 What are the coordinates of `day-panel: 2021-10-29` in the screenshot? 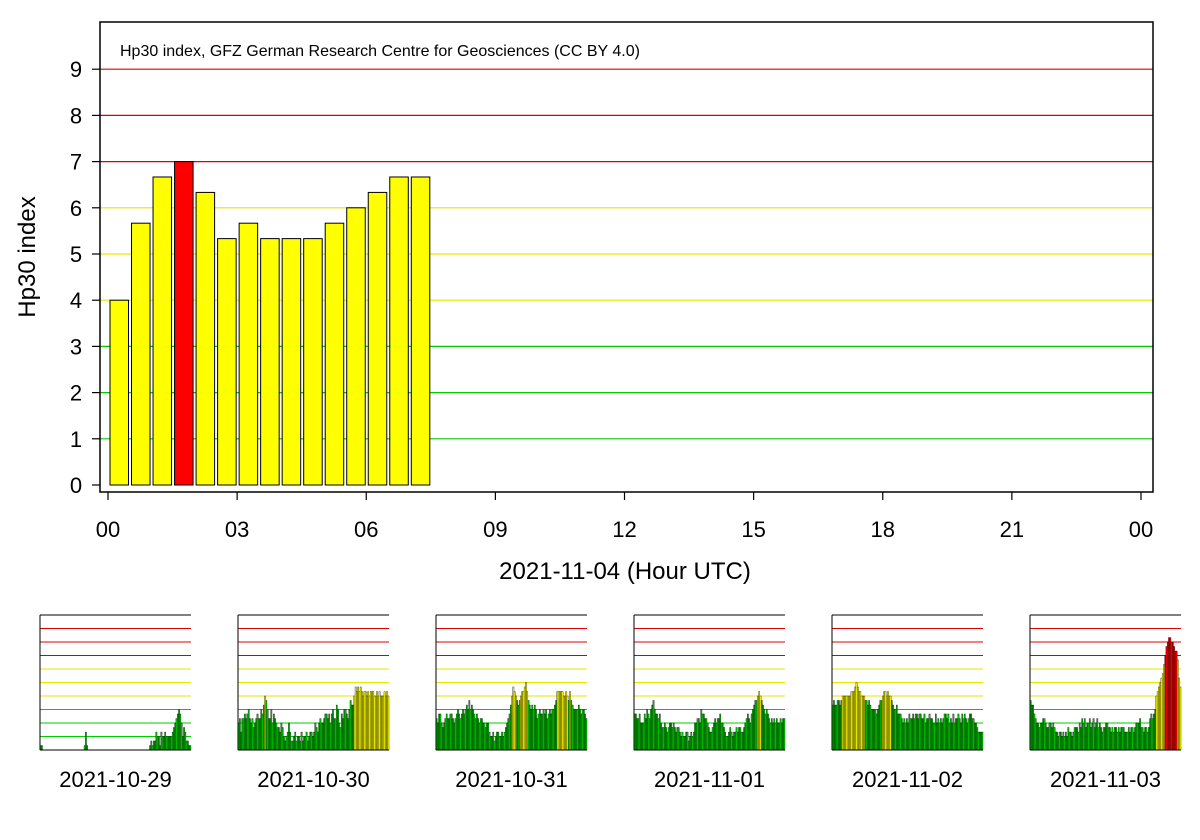 It's located at (115, 703).